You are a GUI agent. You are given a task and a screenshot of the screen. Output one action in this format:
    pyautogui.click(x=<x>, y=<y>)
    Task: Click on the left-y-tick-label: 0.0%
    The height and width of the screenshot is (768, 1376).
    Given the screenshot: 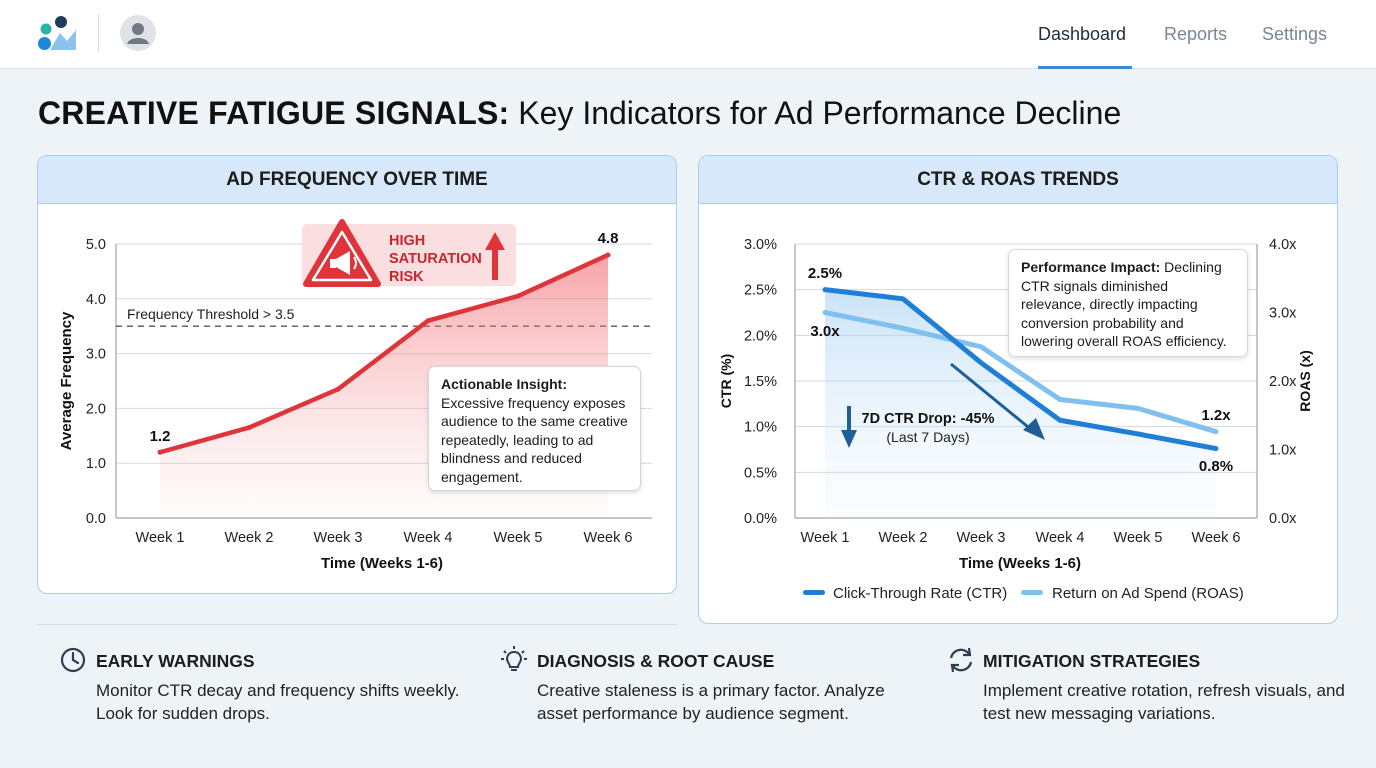 What is the action you would take?
    pyautogui.click(x=760, y=519)
    